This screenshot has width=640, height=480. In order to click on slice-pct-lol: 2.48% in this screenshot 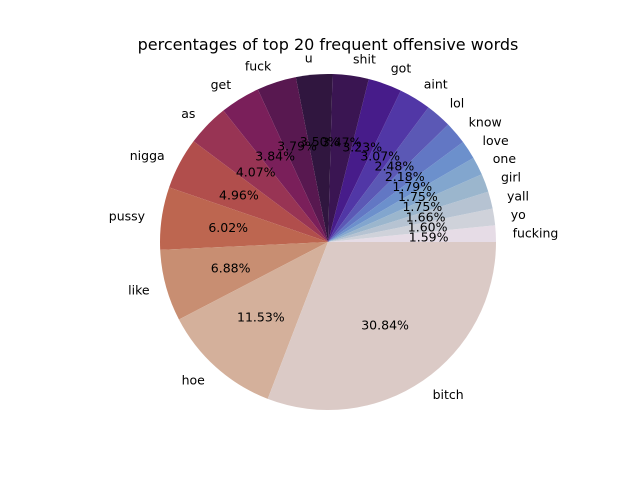, I will do `click(395, 166)`.